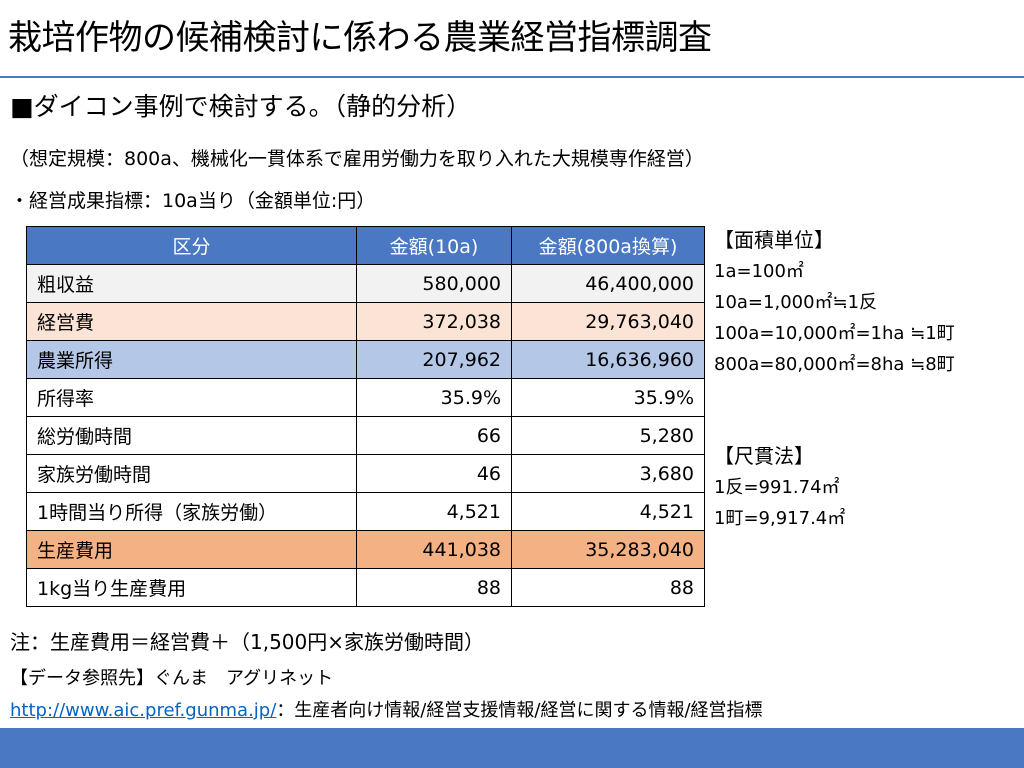  What do you see at coordinates (191, 511) in the screenshot?
I see `row-label: 1時間当り所得（家族労働）` at bounding box center [191, 511].